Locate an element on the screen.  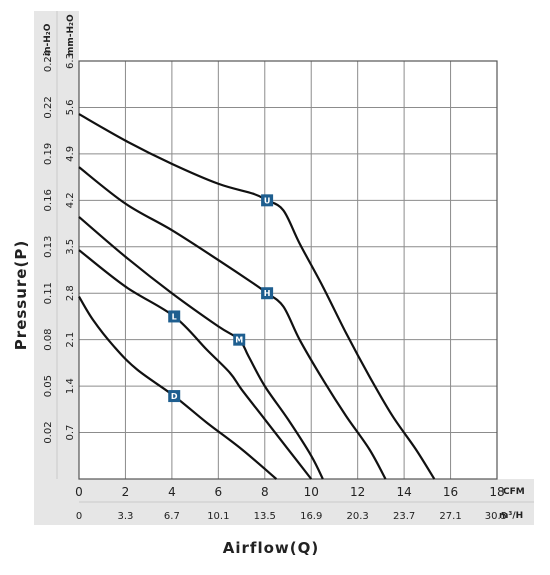
x-secondary-tick-label: 0 is located at coordinates (79, 516).